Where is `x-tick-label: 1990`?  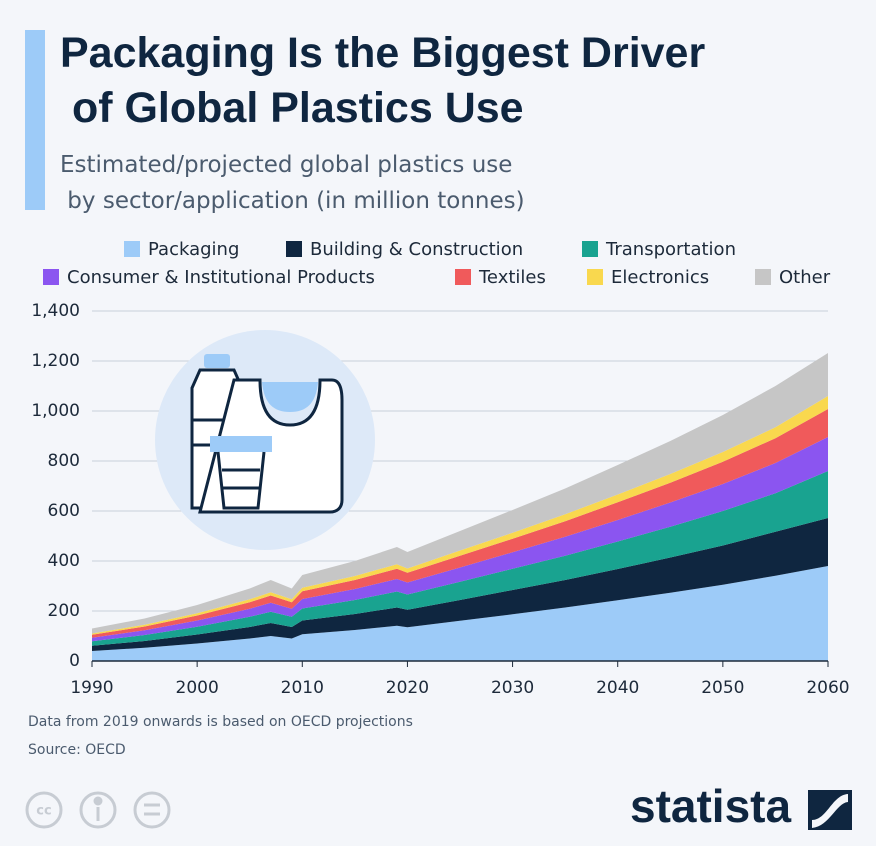 x-tick-label: 1990 is located at coordinates (91, 688).